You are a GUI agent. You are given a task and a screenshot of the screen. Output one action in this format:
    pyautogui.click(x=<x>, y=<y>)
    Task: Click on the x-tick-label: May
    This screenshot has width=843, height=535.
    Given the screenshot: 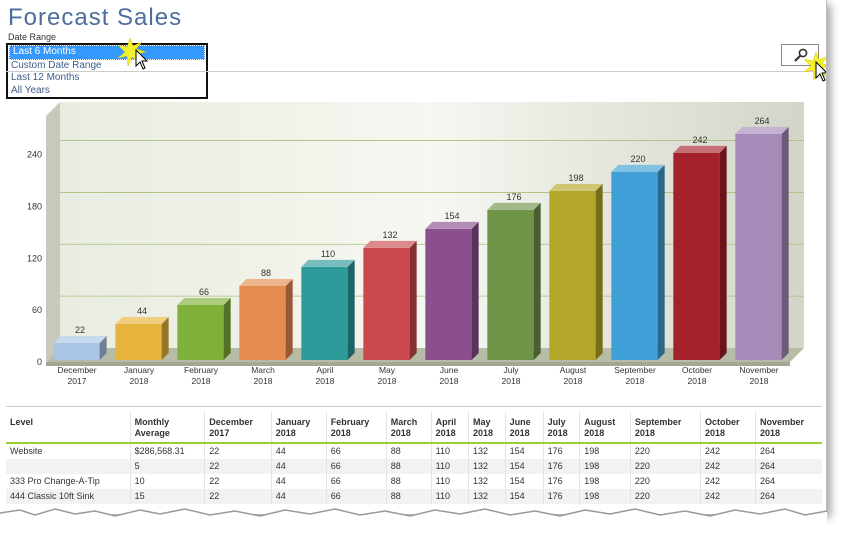 What is the action you would take?
    pyautogui.click(x=387, y=370)
    